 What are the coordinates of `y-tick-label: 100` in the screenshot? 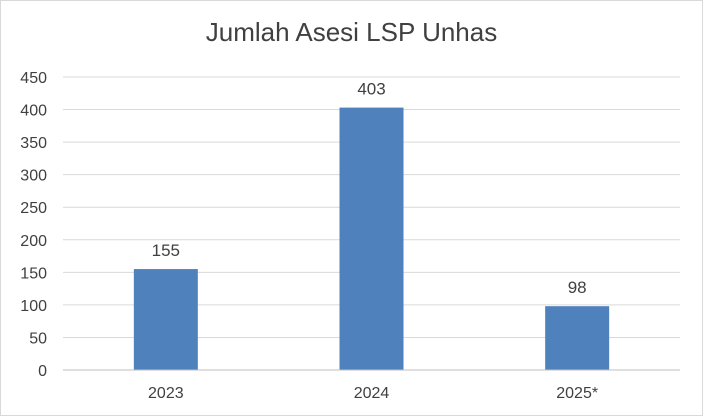 It's located at (33, 306).